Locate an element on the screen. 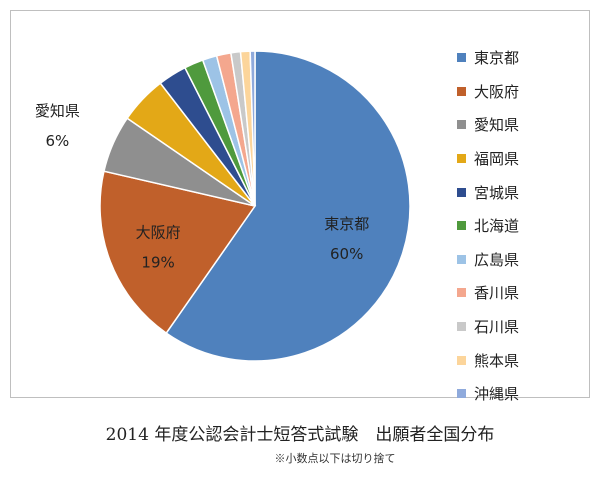  chart-legend: 東京都大阪府愛知県福岡県宮城県北海道広島県香川県石川県熊本県沖縄県 is located at coordinates (488, 226).